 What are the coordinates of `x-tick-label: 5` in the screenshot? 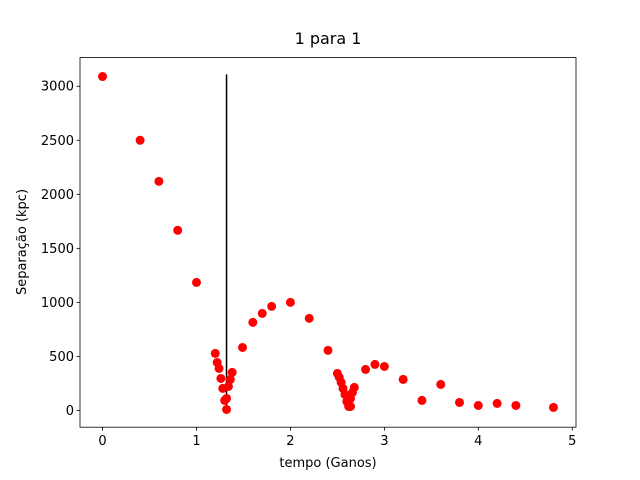 It's located at (572, 441).